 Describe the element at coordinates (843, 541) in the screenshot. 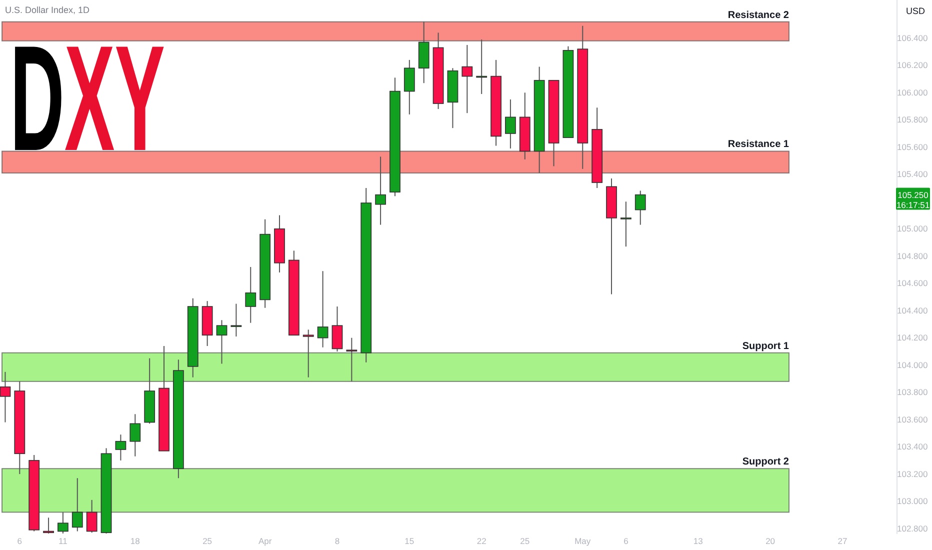

I see `x-tick-label: 27` at that location.